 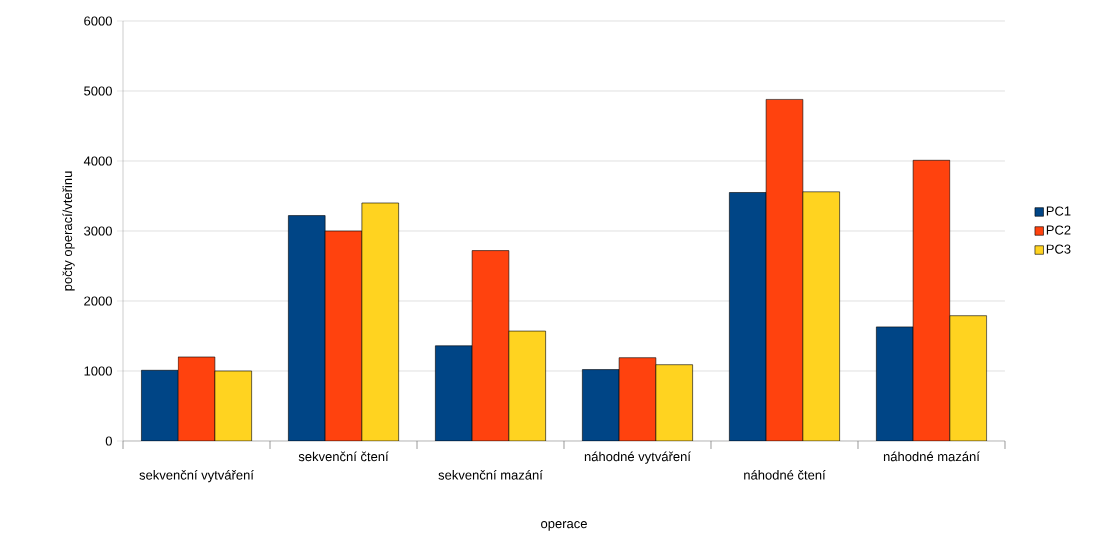 I want to click on y-tick-label: 6000, so click(x=98, y=21).